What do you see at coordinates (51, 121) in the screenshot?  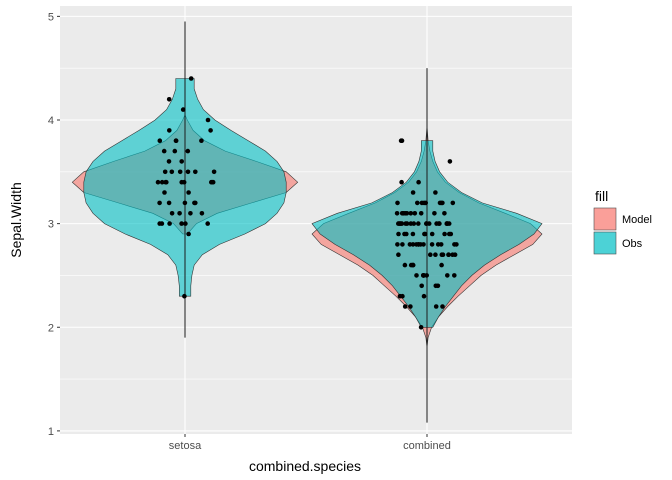 I see `y-tick-label: 4` at bounding box center [51, 121].